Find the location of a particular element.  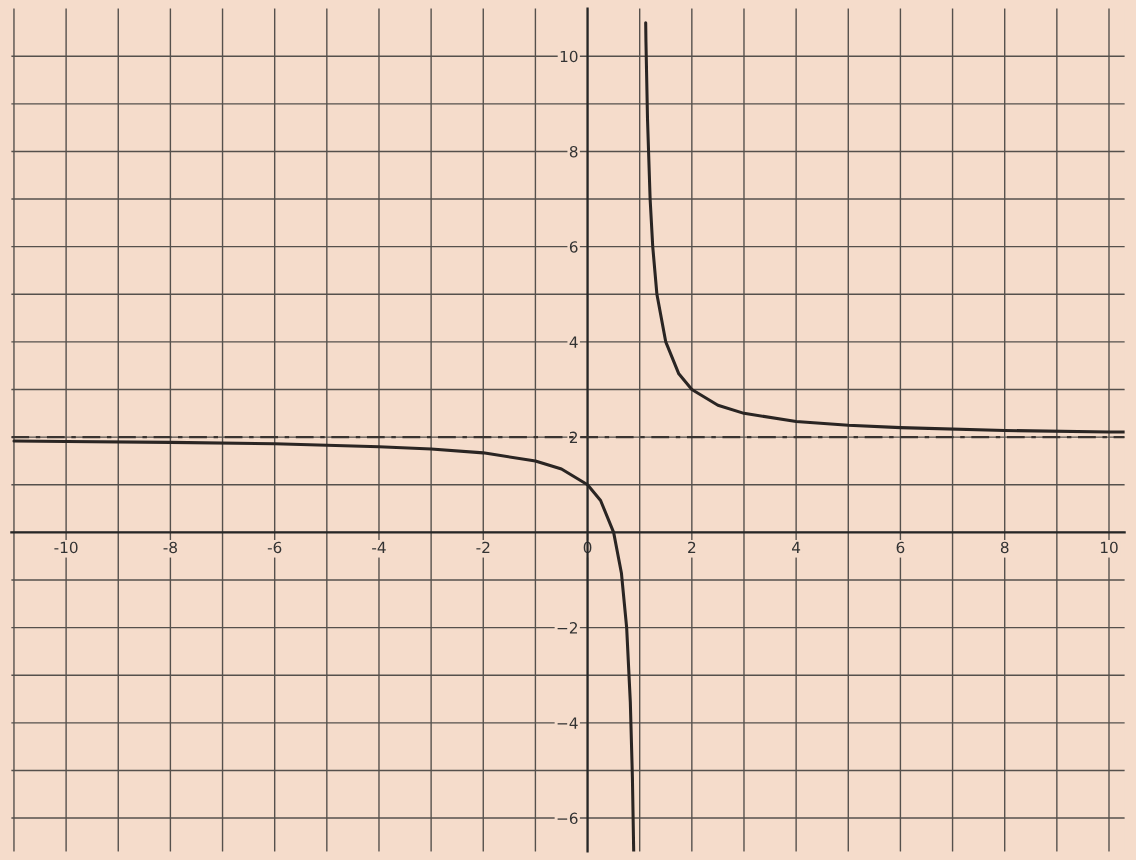

y-tick-label: 4 is located at coordinates (573, 342).